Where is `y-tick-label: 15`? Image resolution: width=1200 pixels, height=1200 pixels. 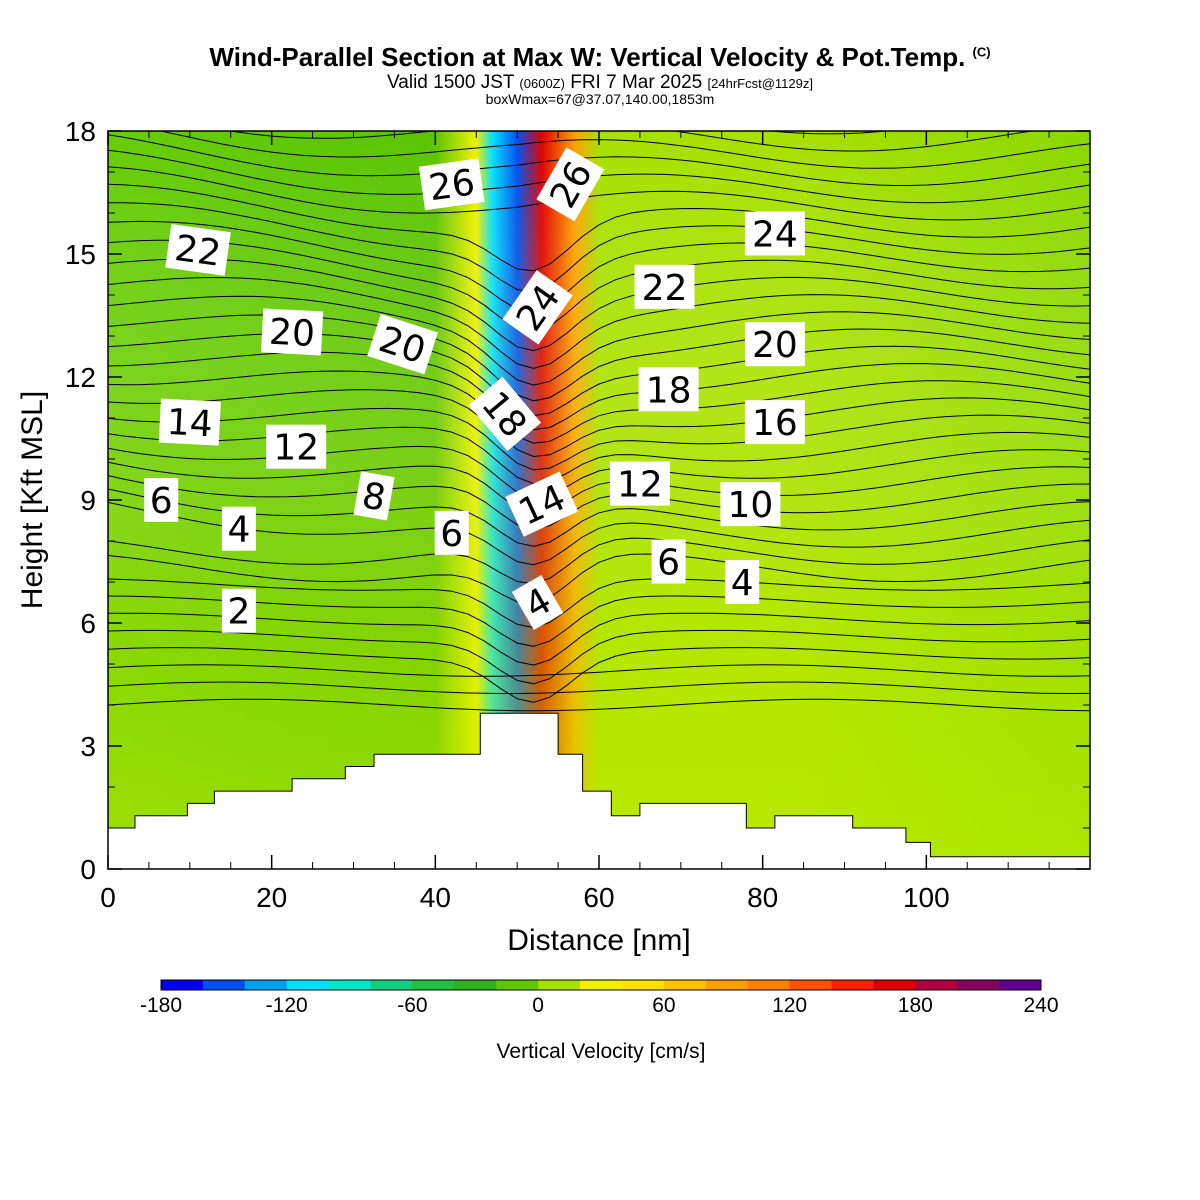
y-tick-label: 15 is located at coordinates (80, 254).